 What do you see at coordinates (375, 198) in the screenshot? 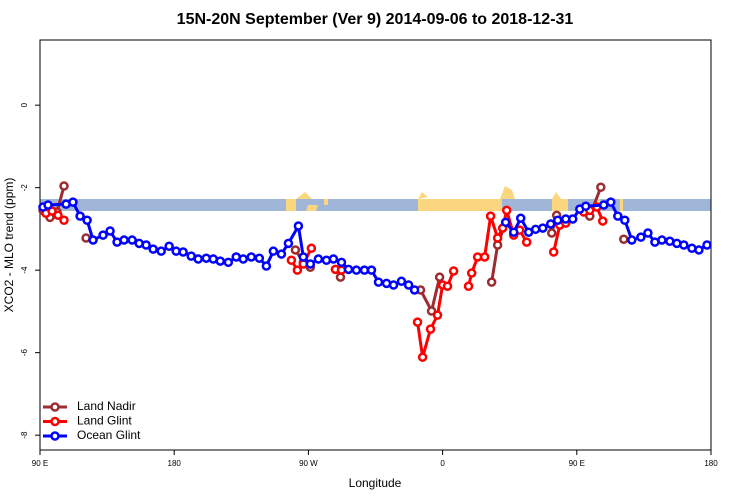
I see `land-ocean-strip` at bounding box center [375, 198].